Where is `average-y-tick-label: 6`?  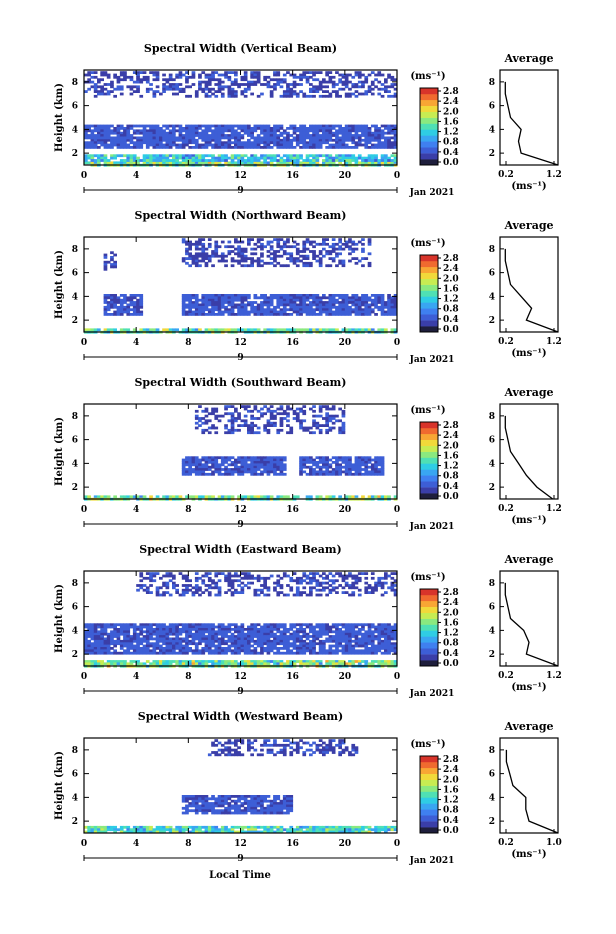
average-y-tick-label: 6 is located at coordinates (492, 441).